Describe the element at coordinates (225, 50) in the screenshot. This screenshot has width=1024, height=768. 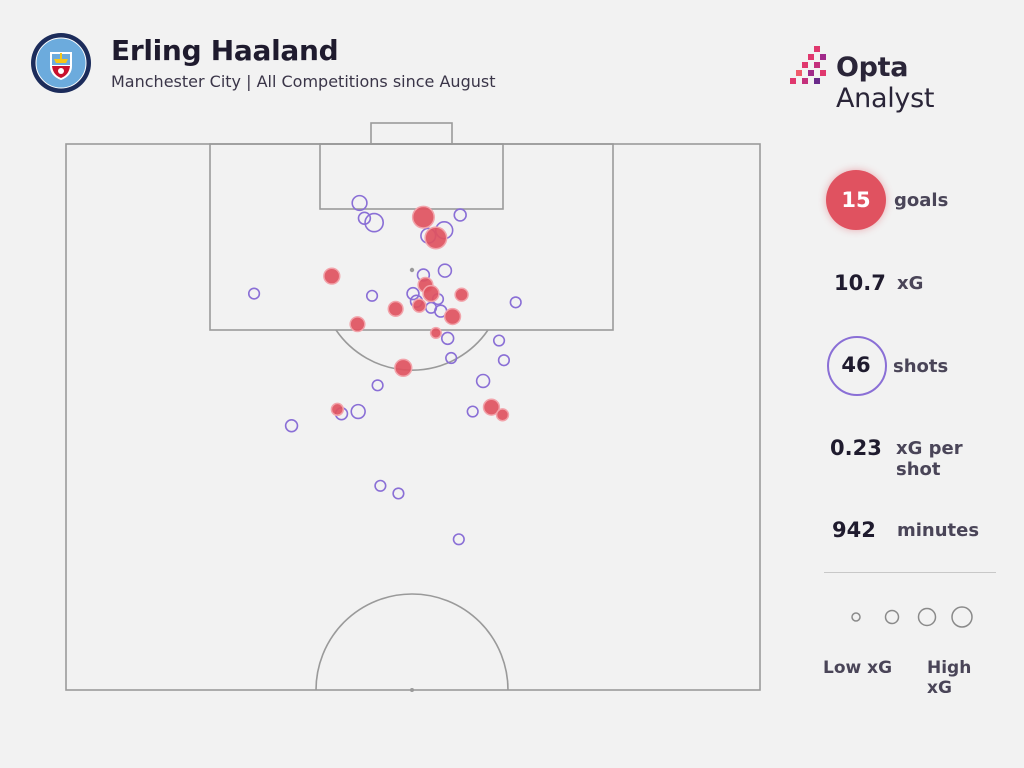
I see `chart-title: Erling Haaland` at that location.